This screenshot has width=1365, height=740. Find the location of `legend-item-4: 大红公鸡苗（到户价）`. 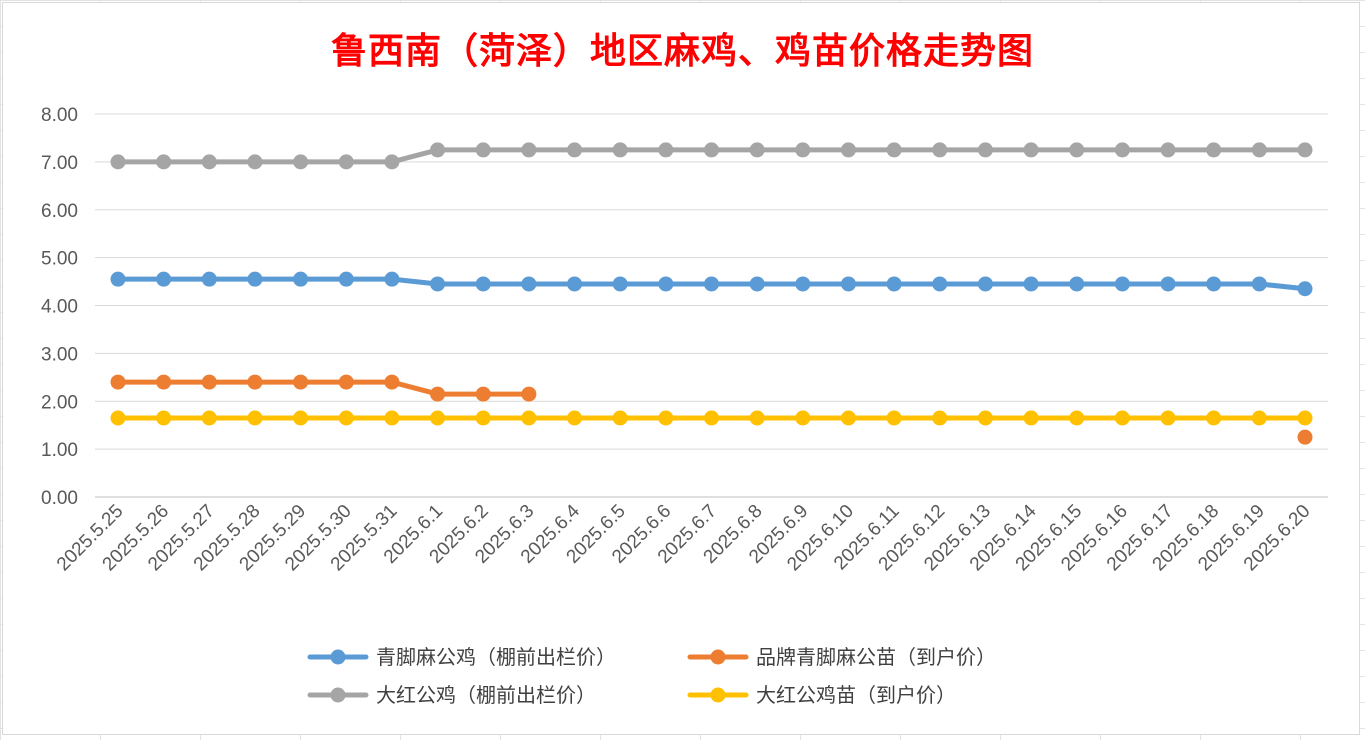

legend-item-4: 大红公鸡苗（到户价） is located at coordinates (821, 695).